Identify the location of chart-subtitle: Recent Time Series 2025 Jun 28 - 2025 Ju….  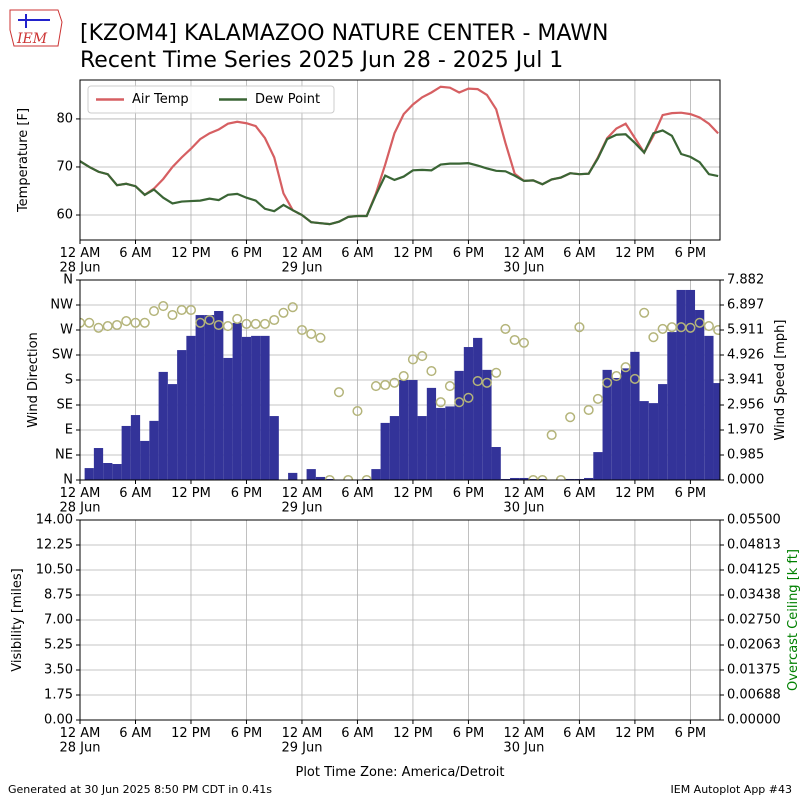
(321, 60).